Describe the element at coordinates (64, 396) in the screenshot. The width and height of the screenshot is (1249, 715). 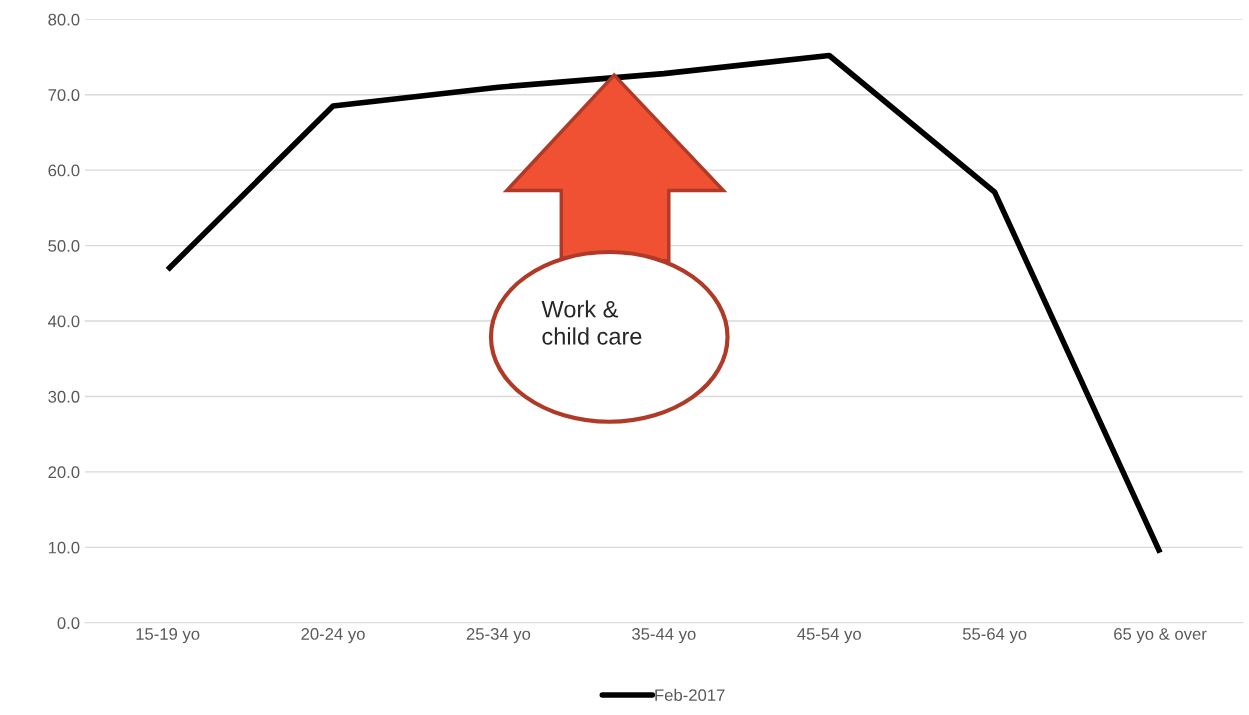
I see `y-tick-label: 30.0` at that location.